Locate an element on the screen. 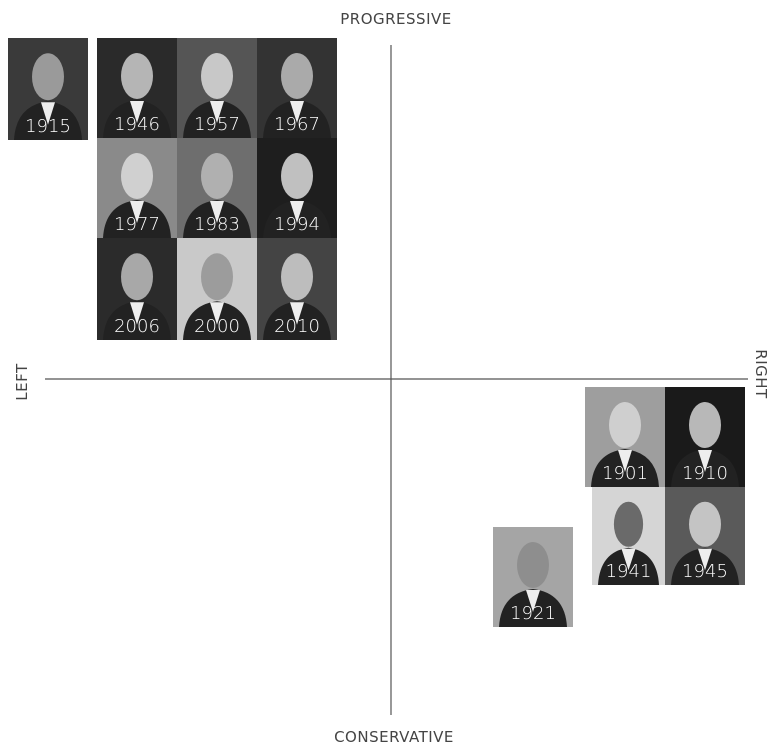 The image size is (771, 749). portrait-year: 2000 is located at coordinates (217, 326).